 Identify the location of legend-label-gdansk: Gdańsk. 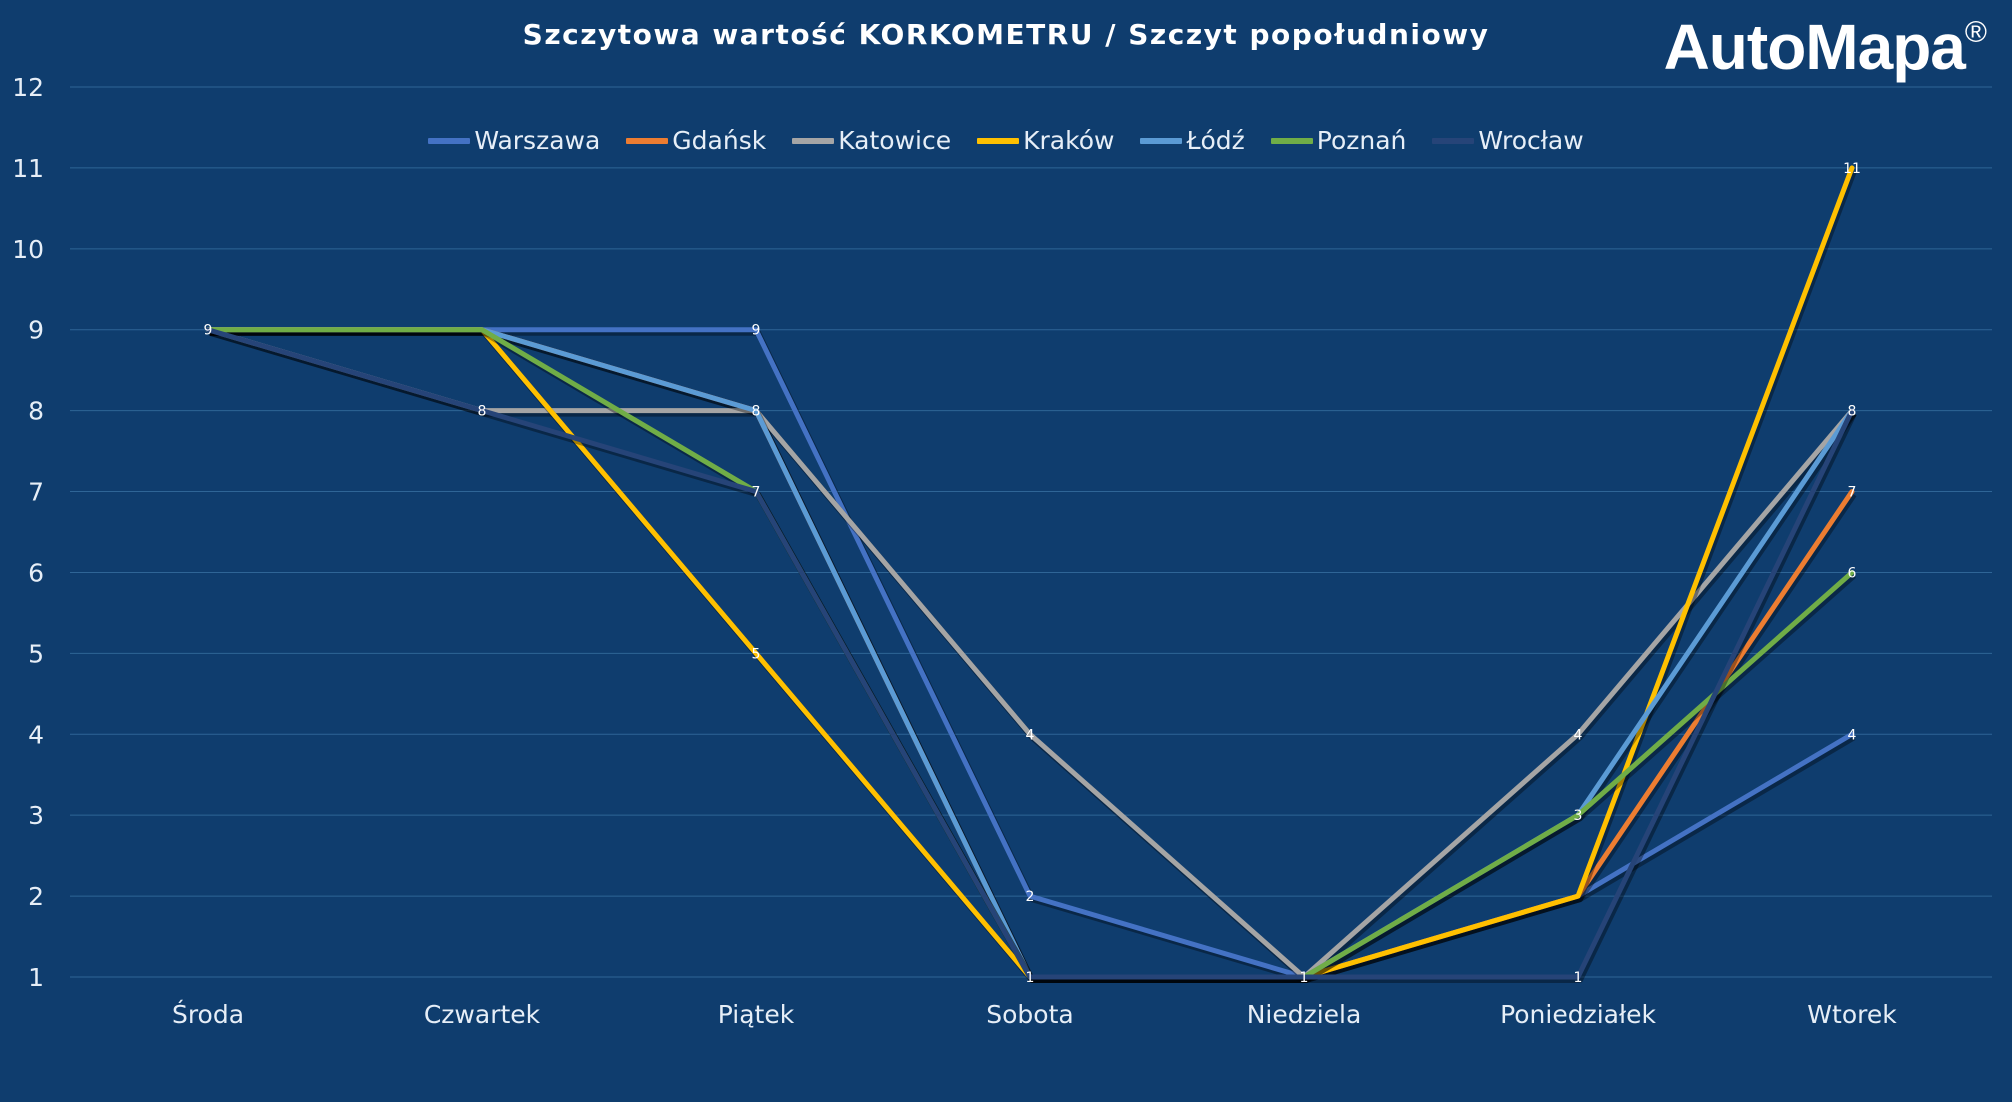
(719, 140).